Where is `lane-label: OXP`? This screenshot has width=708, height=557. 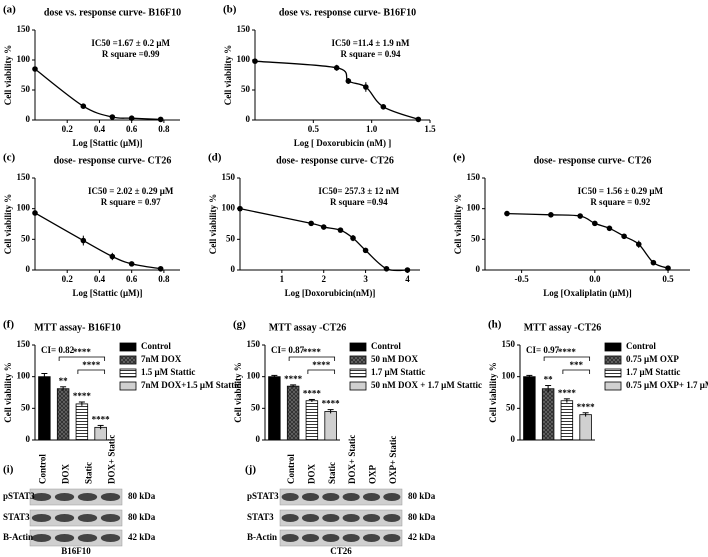
lane-label: OXP is located at coordinates (373, 475).